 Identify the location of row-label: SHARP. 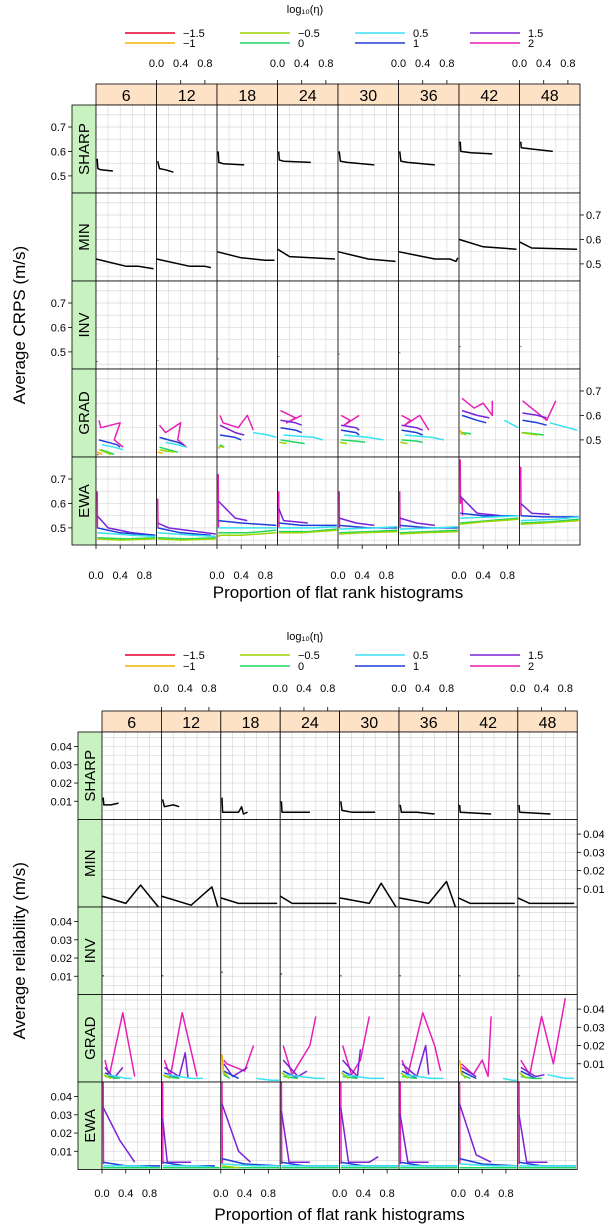
(84, 149).